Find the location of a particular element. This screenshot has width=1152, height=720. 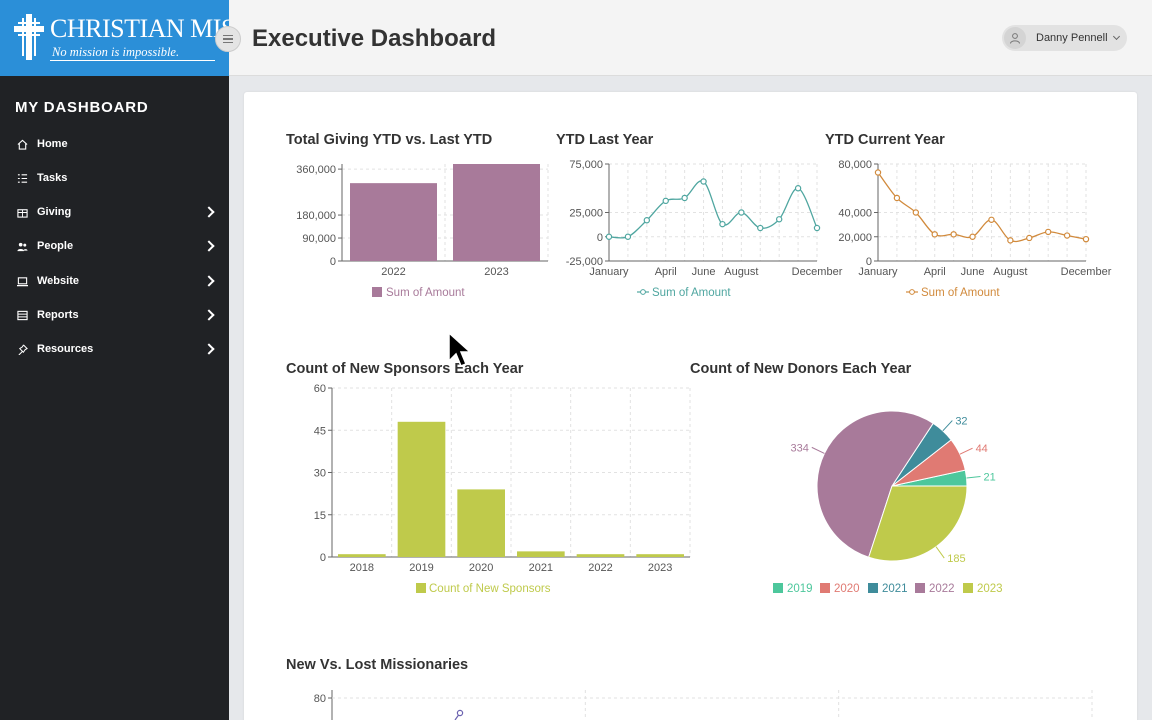

sidebar-item-giving: Giving is located at coordinates (114, 212).